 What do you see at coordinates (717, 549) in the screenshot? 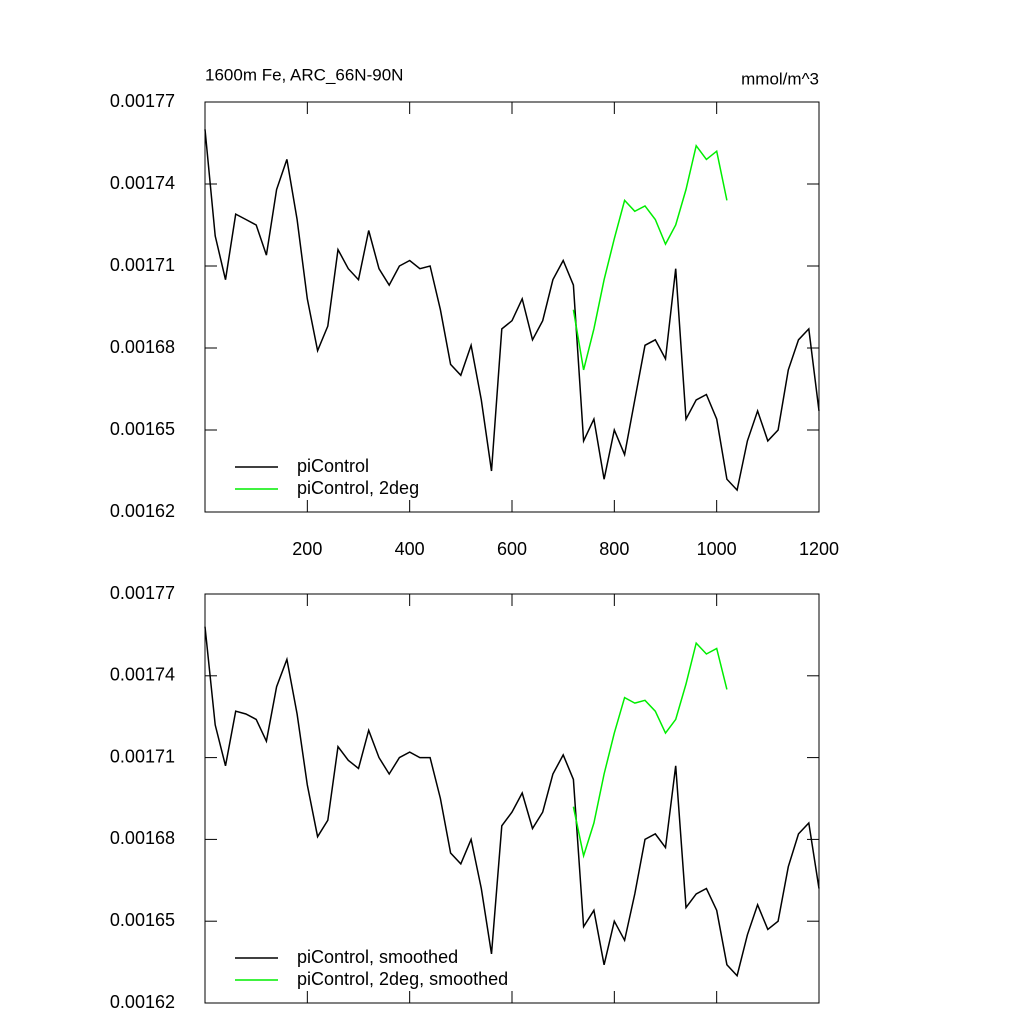
I see `x-tick-label: 1000` at bounding box center [717, 549].